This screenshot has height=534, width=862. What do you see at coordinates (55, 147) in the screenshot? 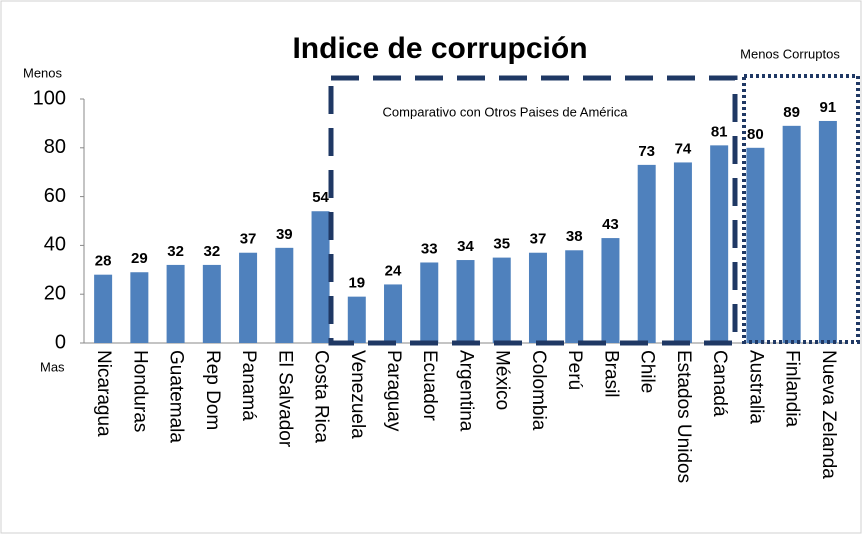
I see `y-tick-label: 80` at bounding box center [55, 147].